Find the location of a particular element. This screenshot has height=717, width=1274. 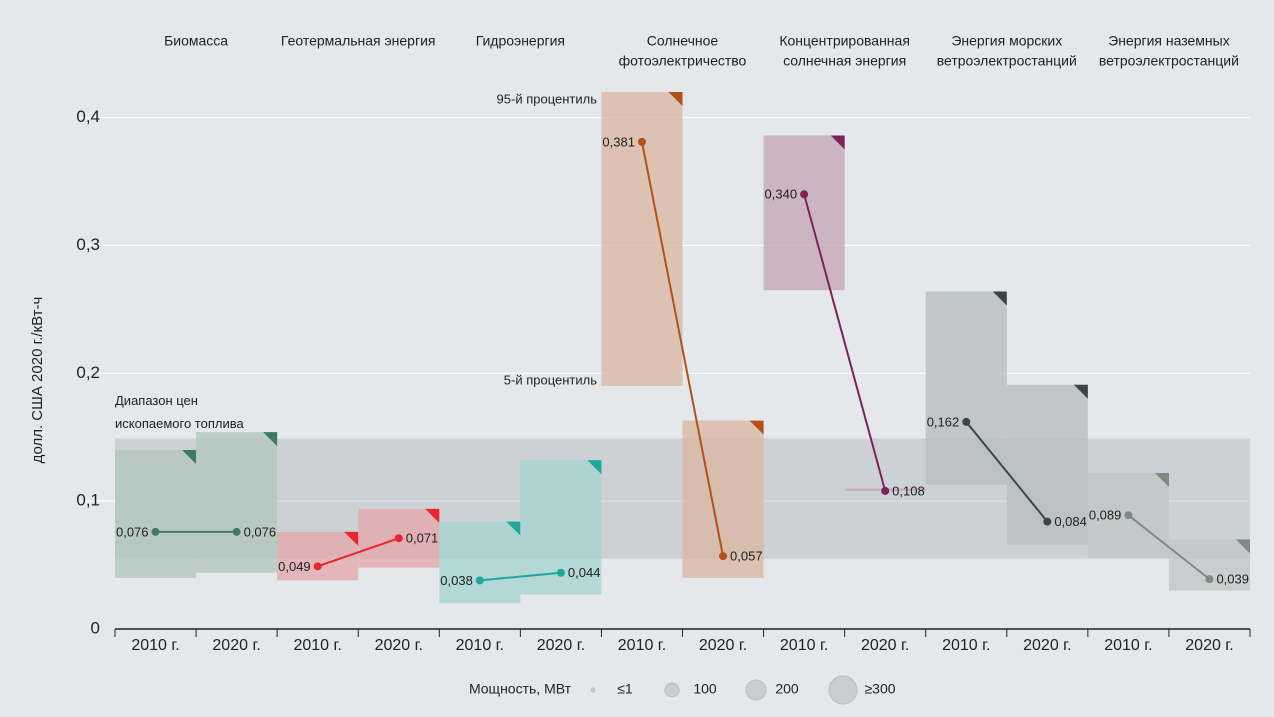

value-label: 0,108 is located at coordinates (908, 490).